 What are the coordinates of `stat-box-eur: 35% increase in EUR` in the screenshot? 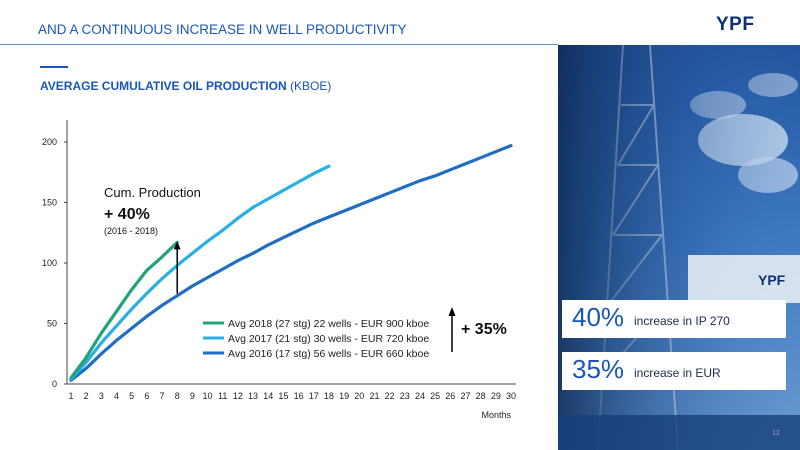 It's located at (674, 371).